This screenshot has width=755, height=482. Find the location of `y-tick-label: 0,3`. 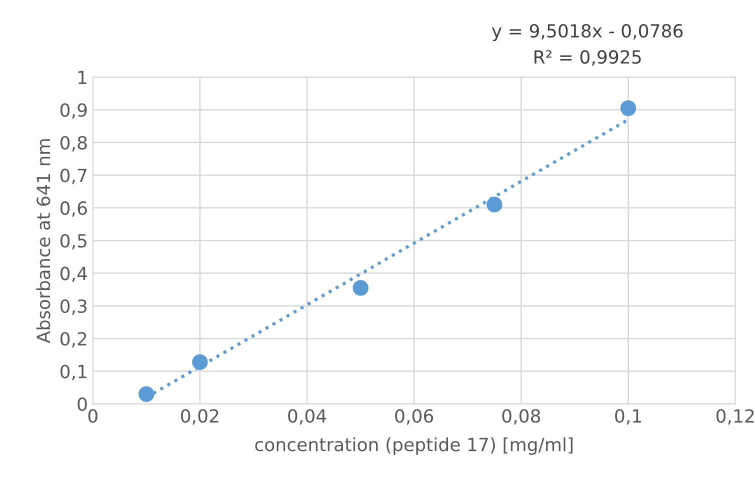

y-tick-label: 0,3 is located at coordinates (73, 307).